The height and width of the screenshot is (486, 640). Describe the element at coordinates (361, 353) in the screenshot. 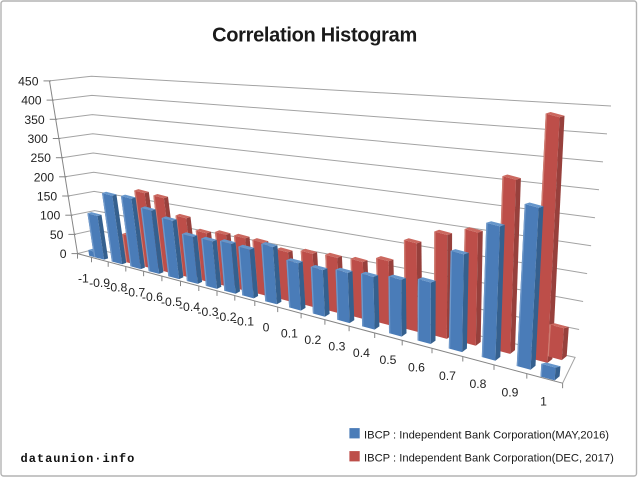

I see `svg-text: 0.4` at that location.